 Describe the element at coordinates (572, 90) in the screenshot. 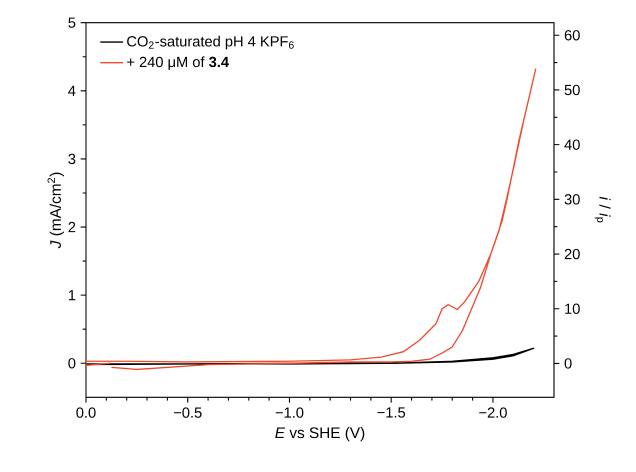

I see `y2-tick-label: 50` at that location.